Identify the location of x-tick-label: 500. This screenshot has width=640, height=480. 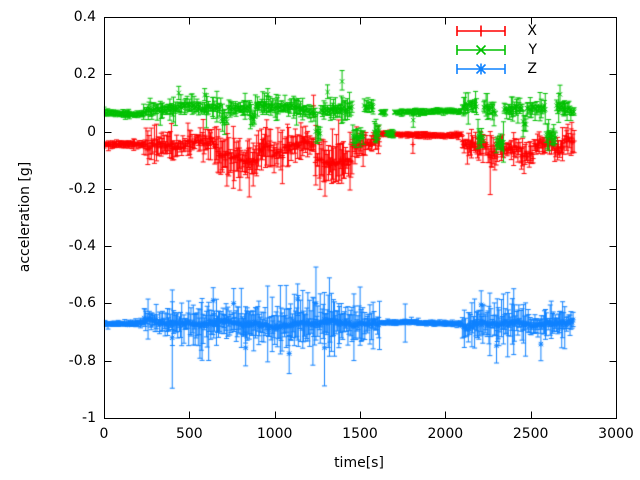
(189, 434).